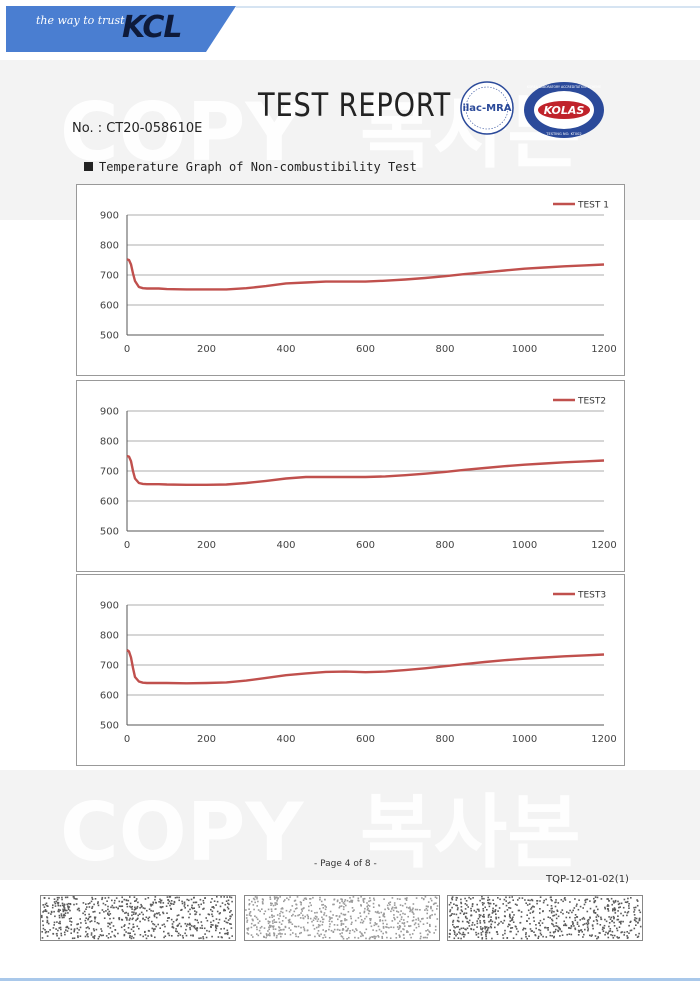  Describe the element at coordinates (591, 596) in the screenshot. I see `legend-label: TEST3` at that location.